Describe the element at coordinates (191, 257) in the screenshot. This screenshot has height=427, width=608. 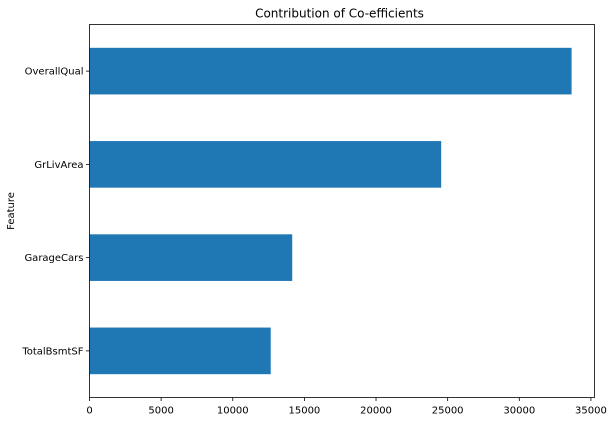
I see `bar-GarageCars` at that location.